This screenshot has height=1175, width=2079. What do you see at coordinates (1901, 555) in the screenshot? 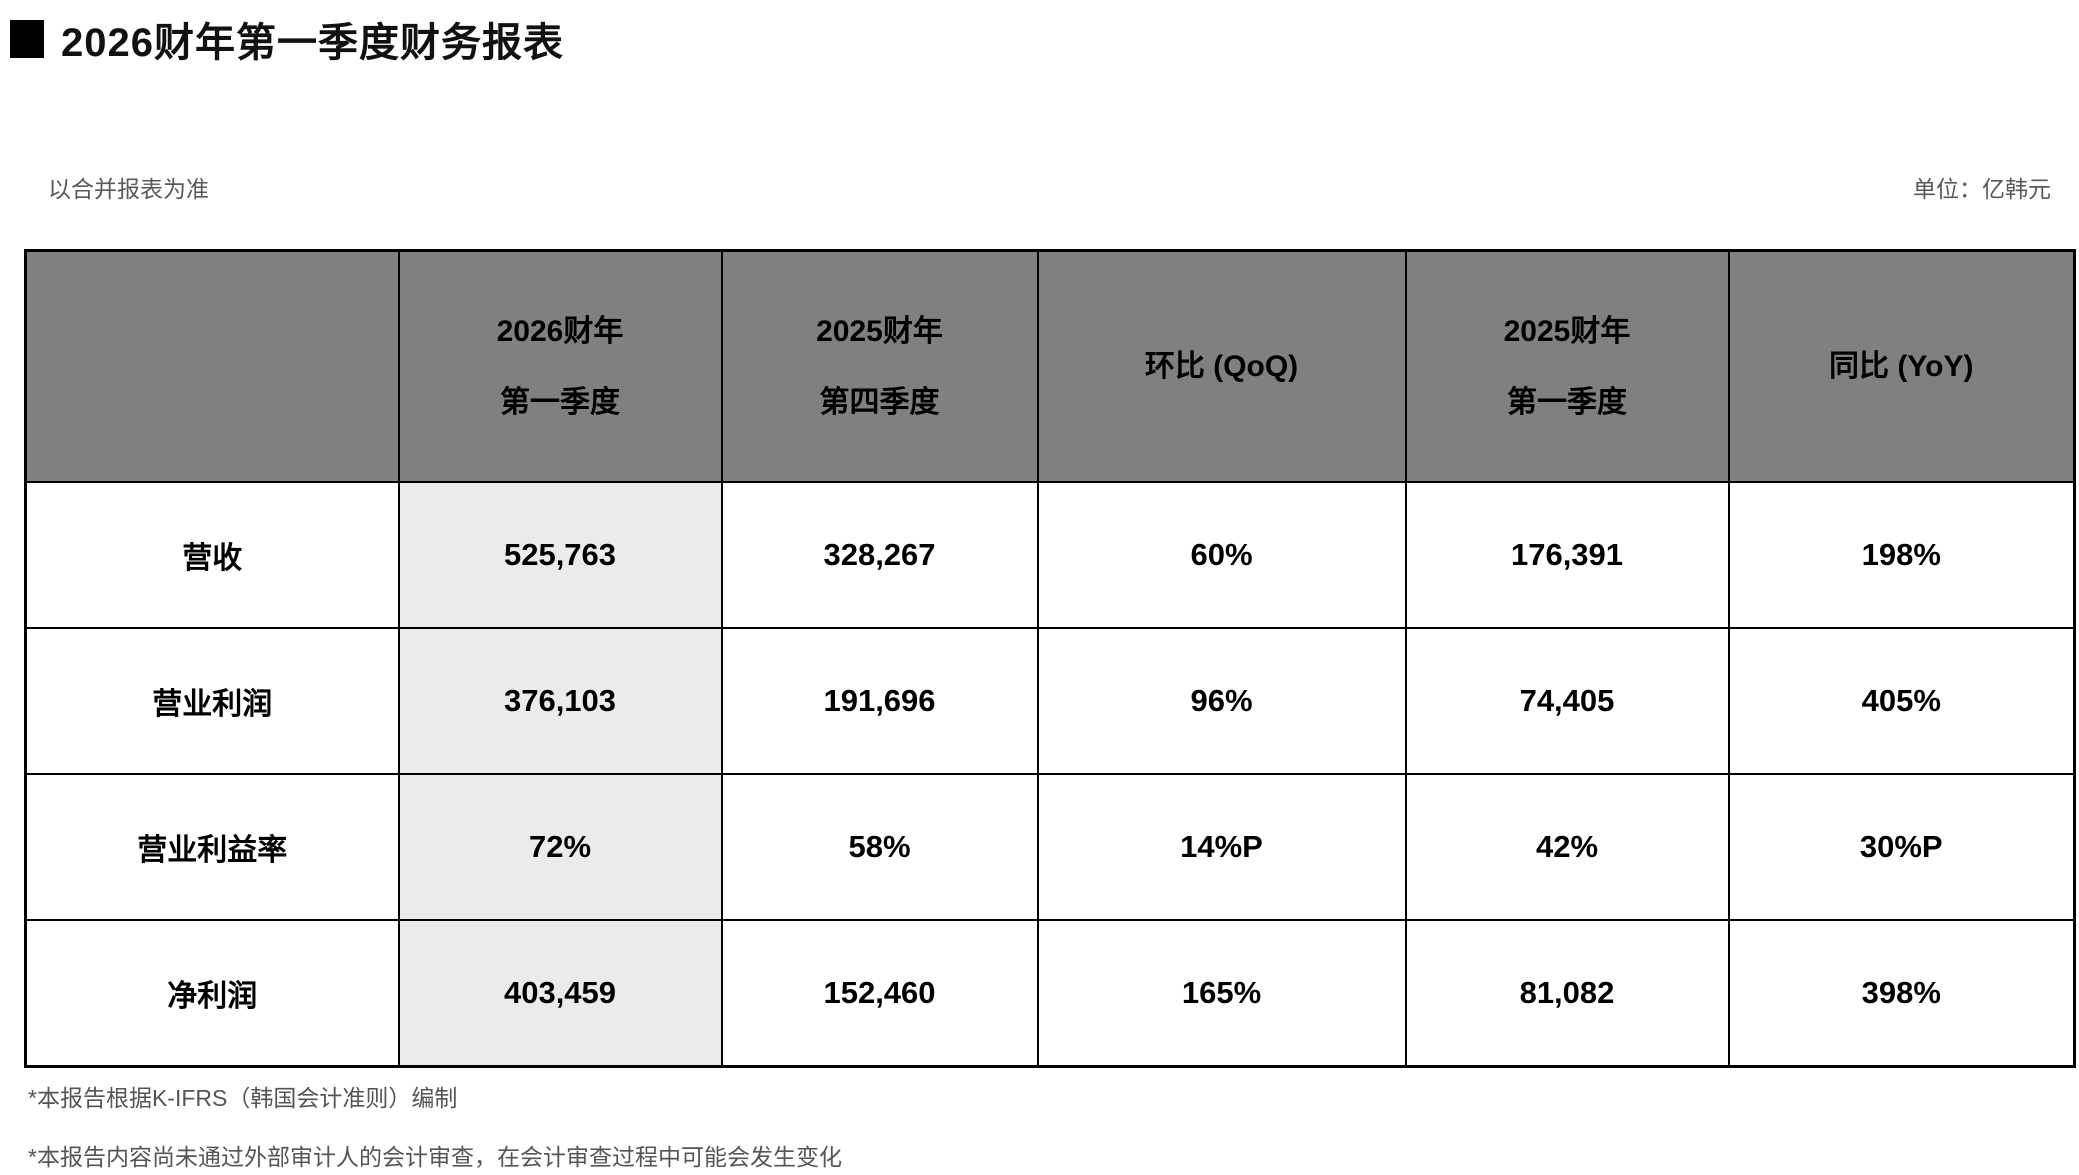
I see `table-cell: 198%` at bounding box center [1901, 555].